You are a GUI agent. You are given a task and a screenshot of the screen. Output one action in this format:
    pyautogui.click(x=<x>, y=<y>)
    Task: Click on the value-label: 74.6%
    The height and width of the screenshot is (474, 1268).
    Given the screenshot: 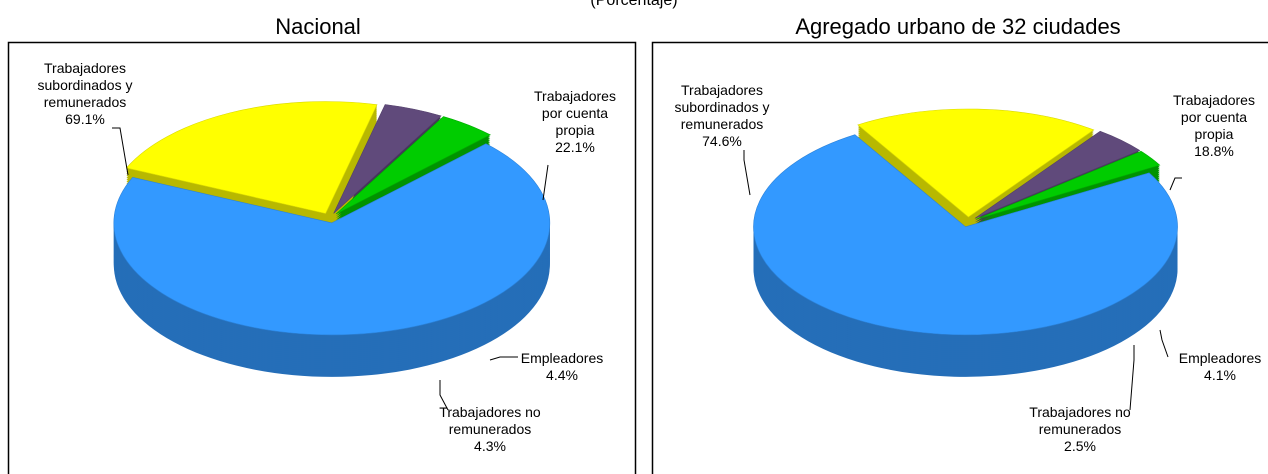 What is the action you would take?
    pyautogui.click(x=722, y=141)
    